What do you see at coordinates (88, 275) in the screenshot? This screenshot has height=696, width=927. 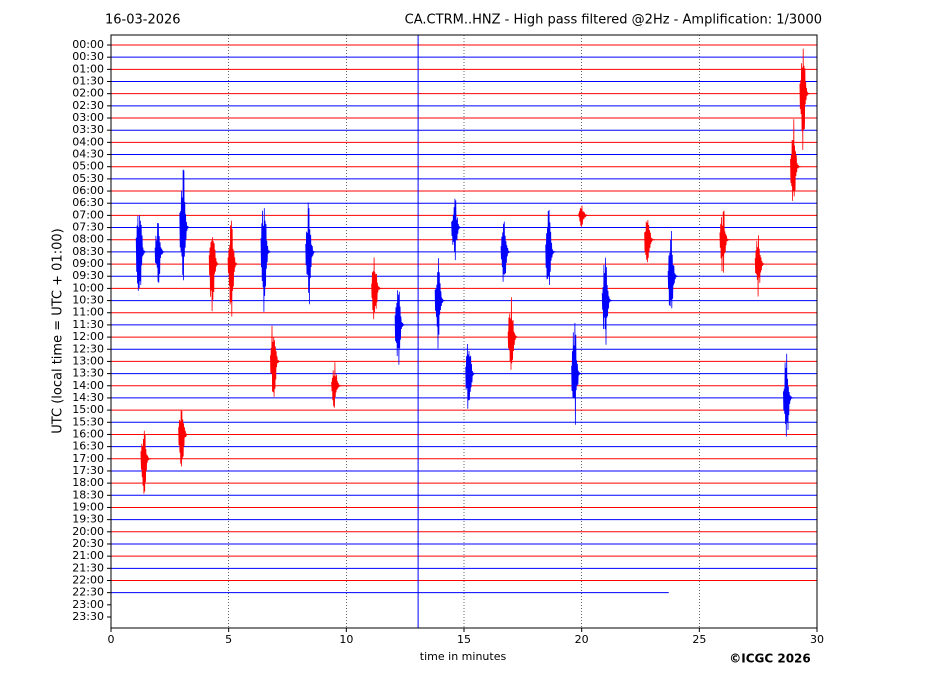 I see `y-tick-label: 09:30` at bounding box center [88, 275].